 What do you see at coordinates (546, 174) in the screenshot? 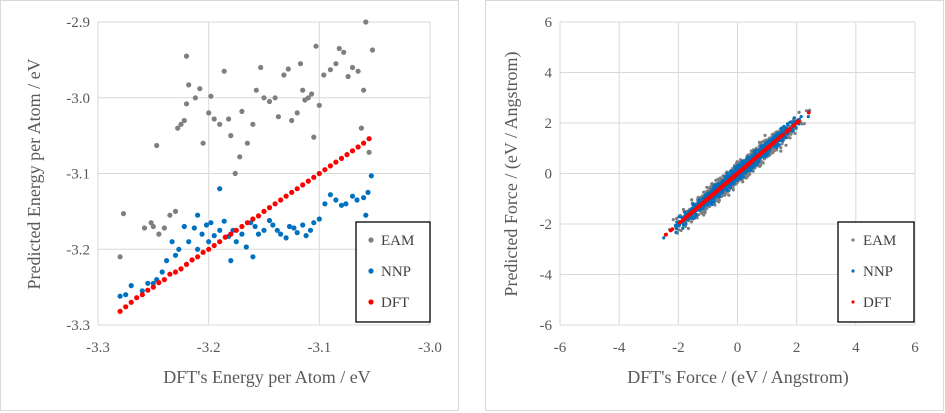
I see `force-chart-y-ticks: -6 -4 -2 0 2 4 6` at bounding box center [546, 174].